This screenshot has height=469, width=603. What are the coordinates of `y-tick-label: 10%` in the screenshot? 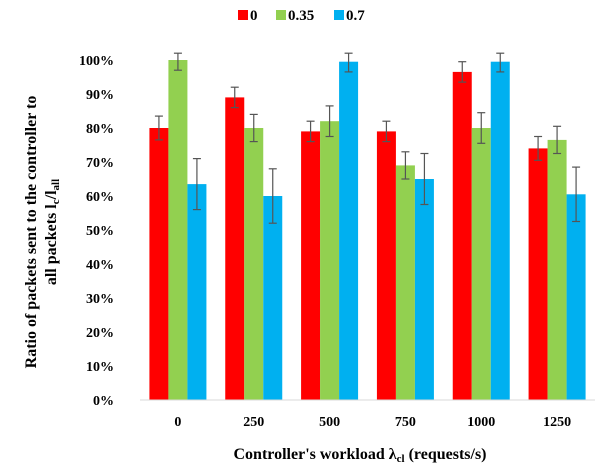 It's located at (100, 367).